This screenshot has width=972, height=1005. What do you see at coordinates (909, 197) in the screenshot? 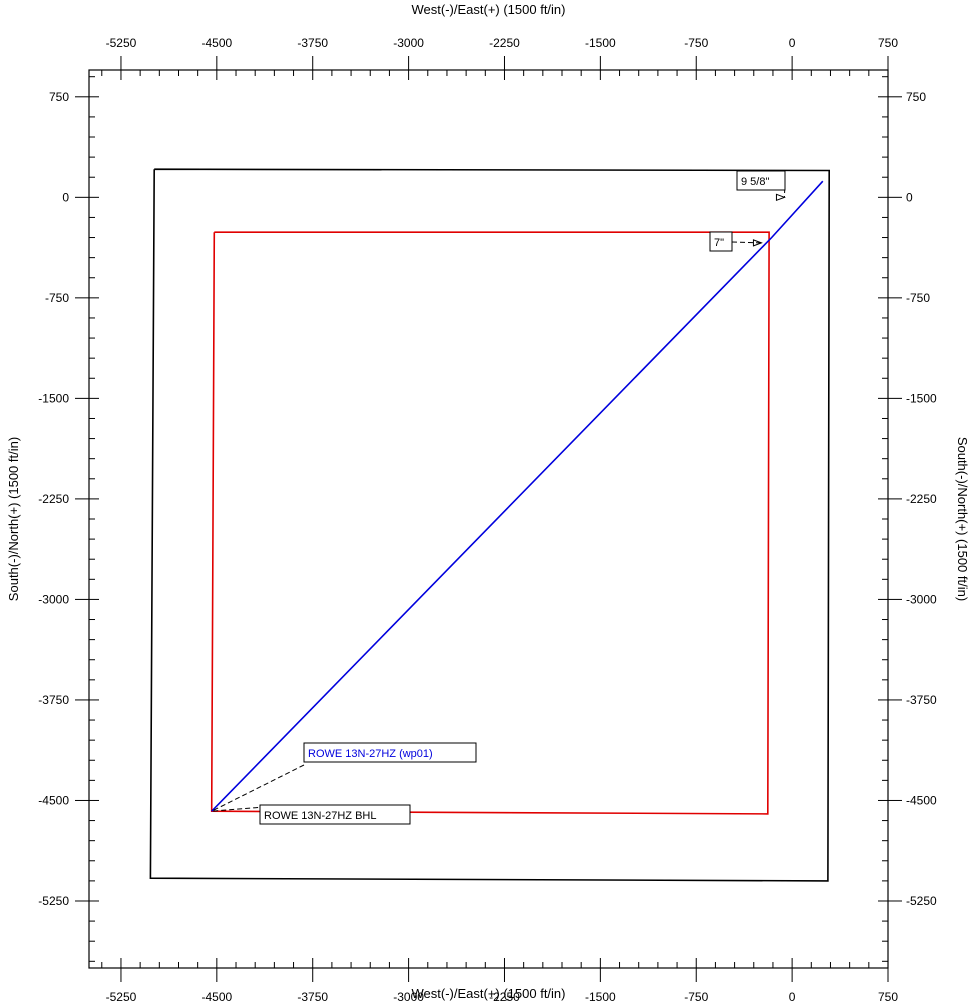
I see `y-tick-label-right: 0` at bounding box center [909, 197].